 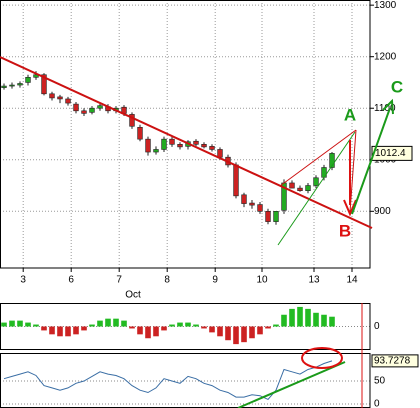 I want to click on x-tick-label: 10, so click(x=262, y=280).